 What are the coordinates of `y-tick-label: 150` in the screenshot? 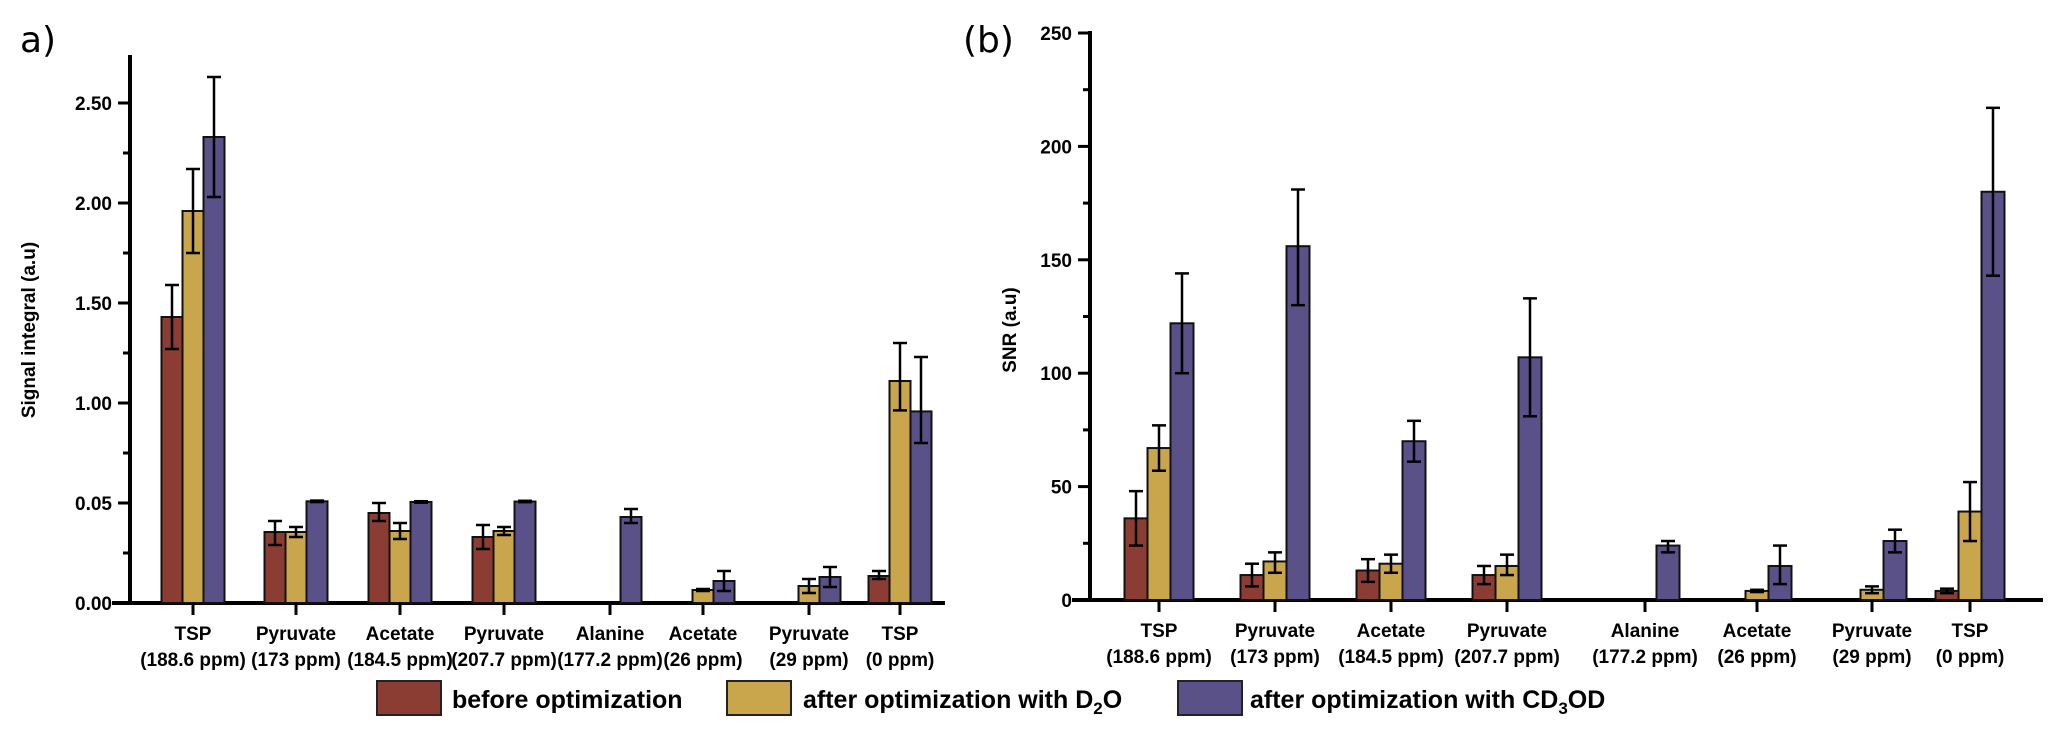 It's located at (1056, 261).